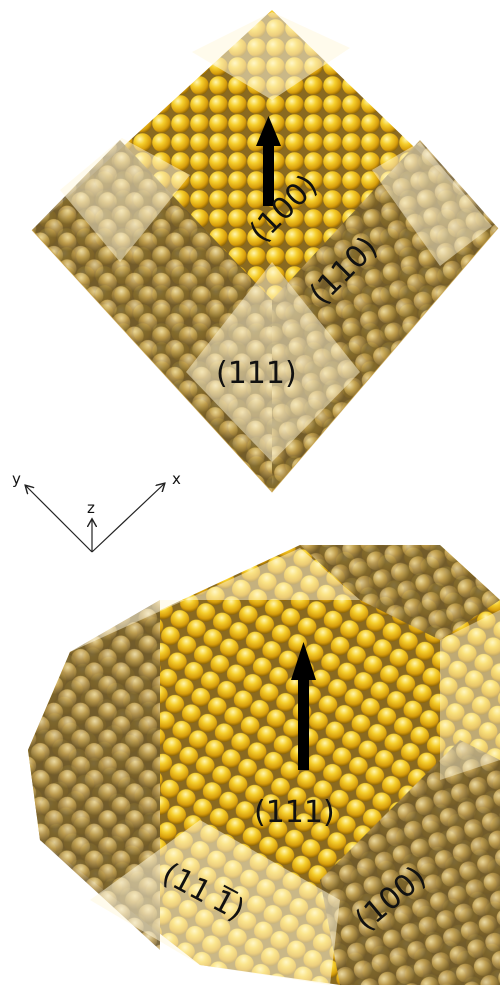  What do you see at coordinates (215, 600) in the screenshot?
I see `bottom-facet-upper-left` at bounding box center [215, 600].